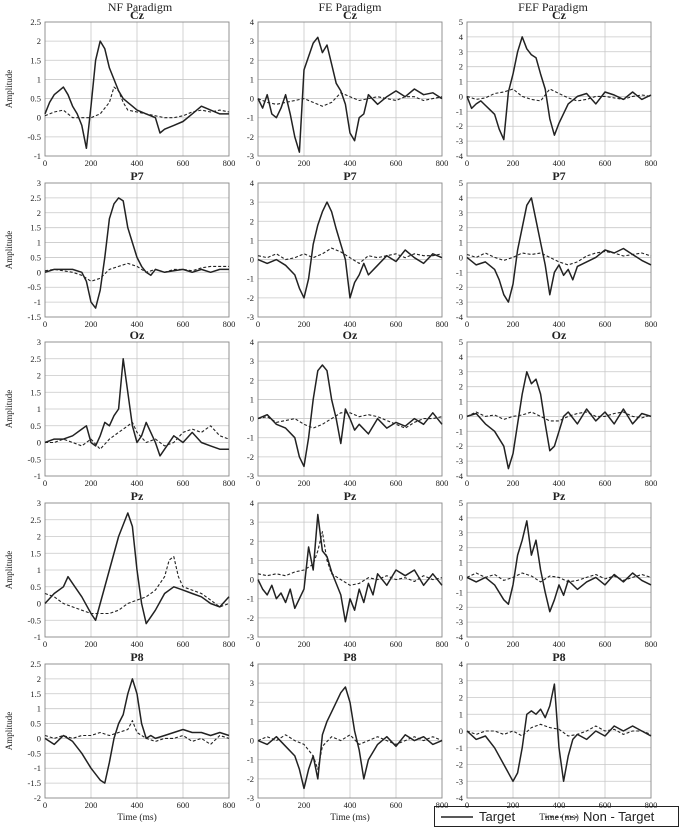 This screenshot has height=831, width=685. What do you see at coordinates (137, 15) in the screenshot?
I see `subplot-title: Cz` at bounding box center [137, 15].